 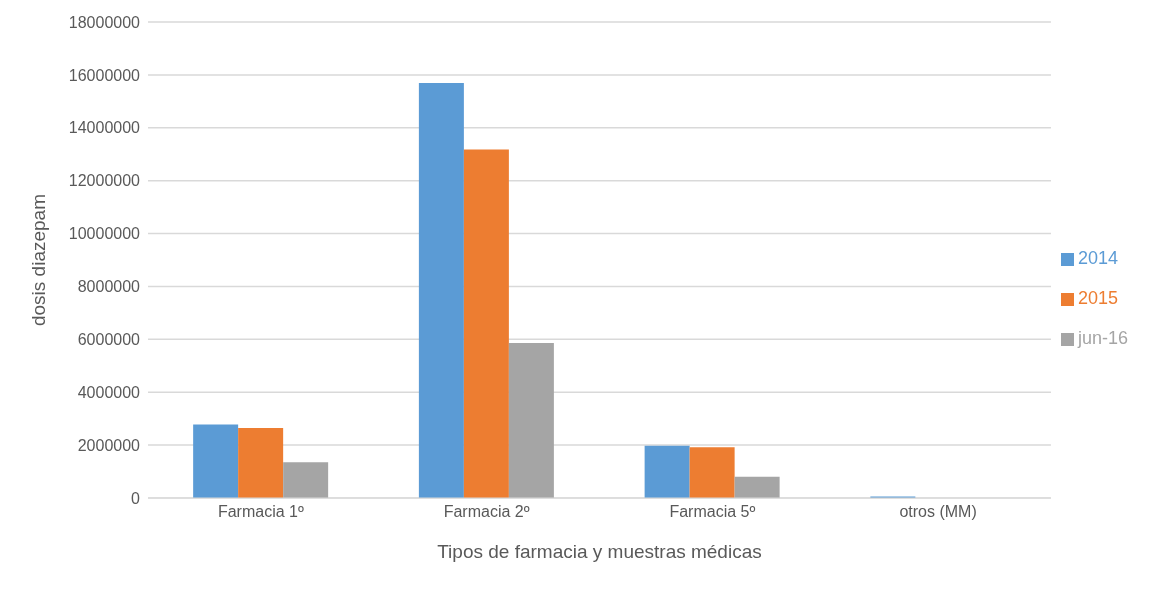 I want to click on y-tick-label: 2000000, so click(x=109, y=445).